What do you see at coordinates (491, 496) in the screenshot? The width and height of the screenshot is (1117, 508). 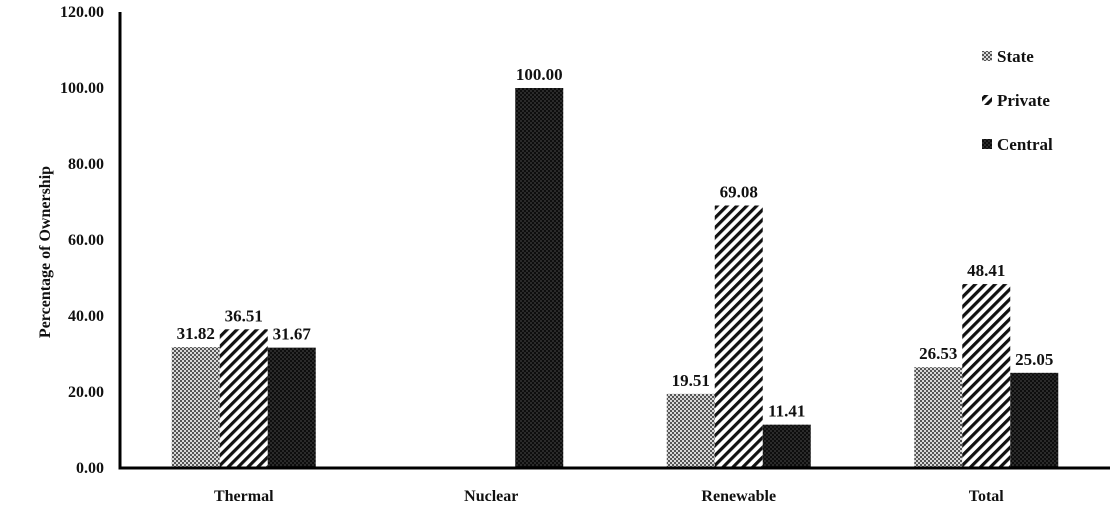 I see `x-tick-label: Nuclear` at bounding box center [491, 496].